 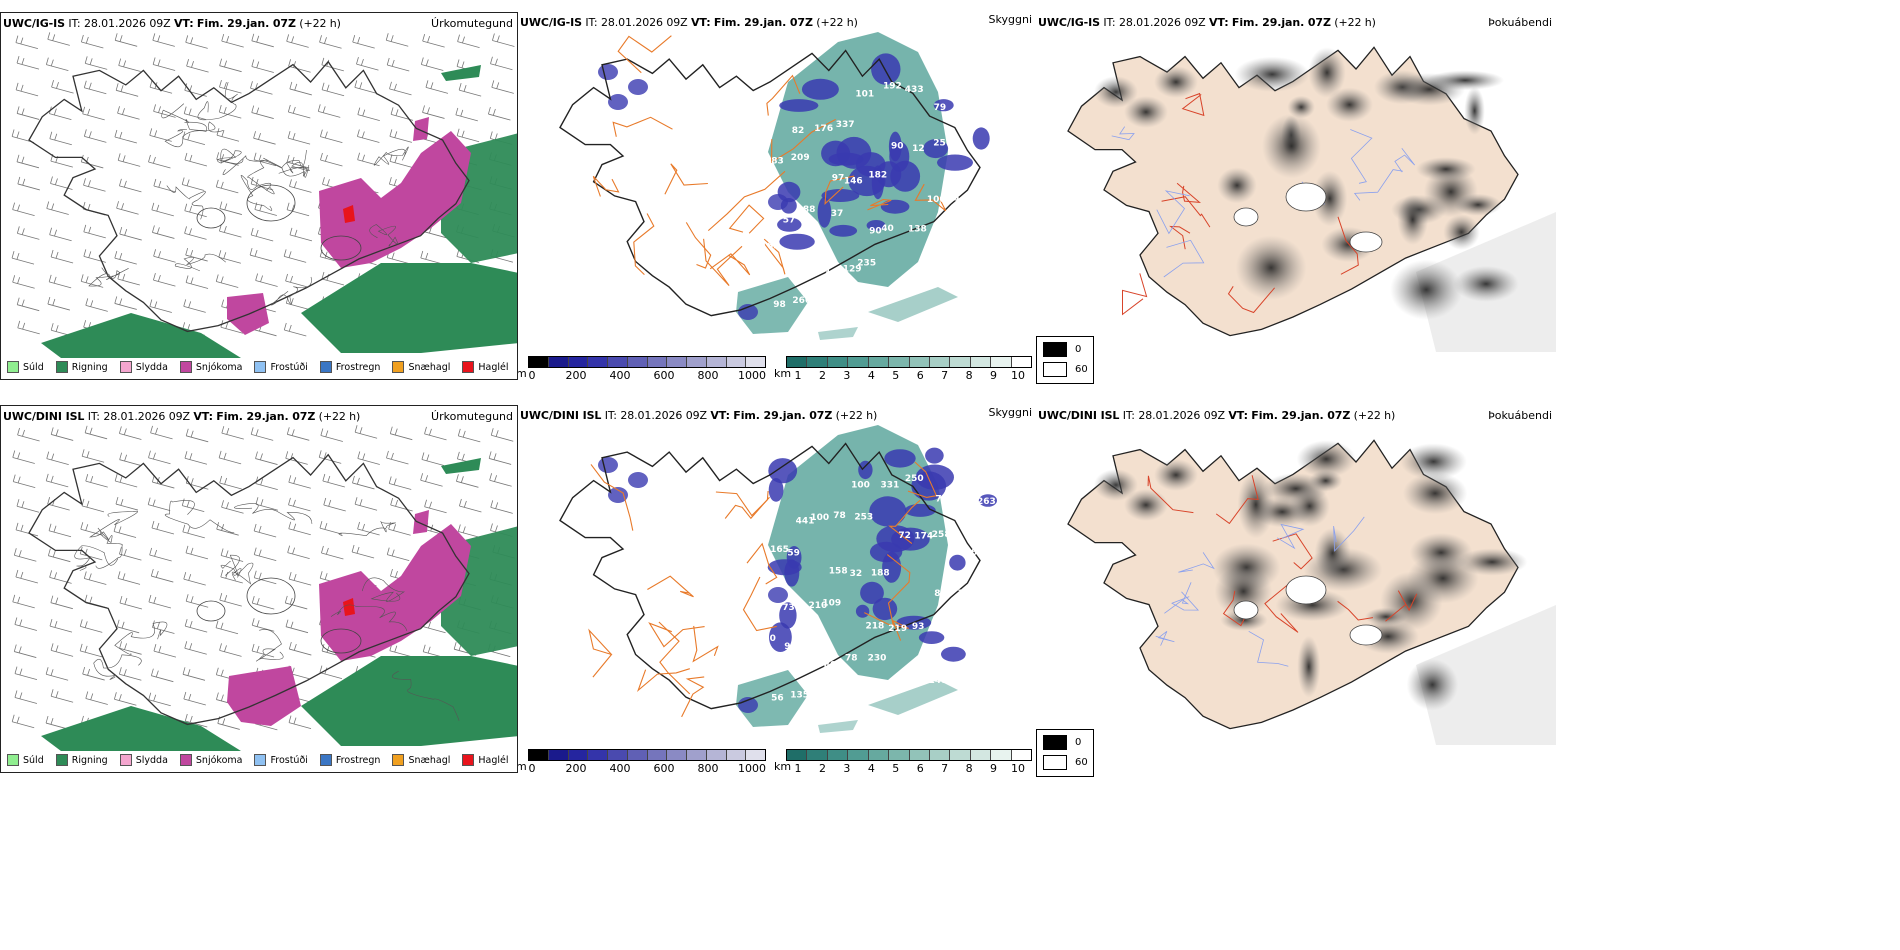 What do you see at coordinates (914, 479) in the screenshot?
I see `cloud-value-label: 250` at bounding box center [914, 479].